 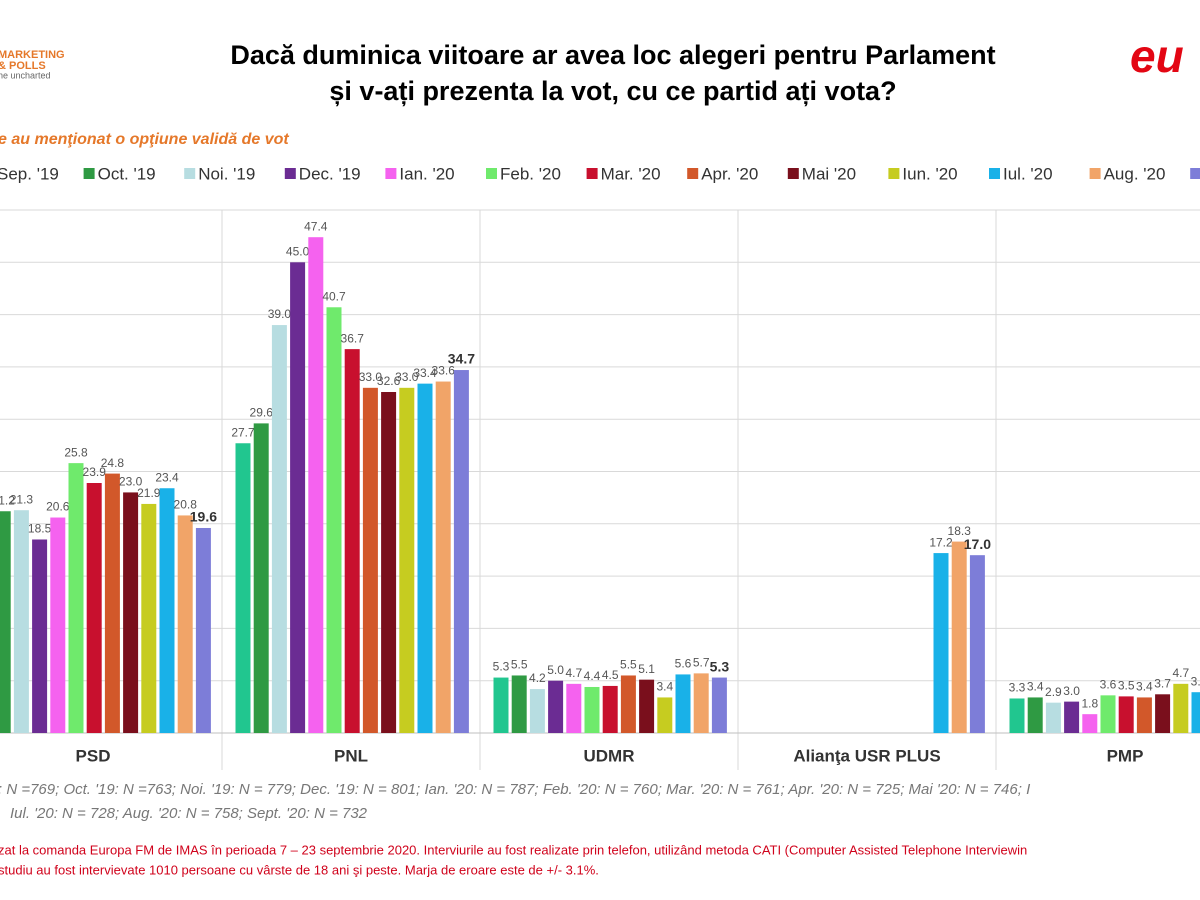 I want to click on value-label: 3.6, so click(x=1108, y=685).